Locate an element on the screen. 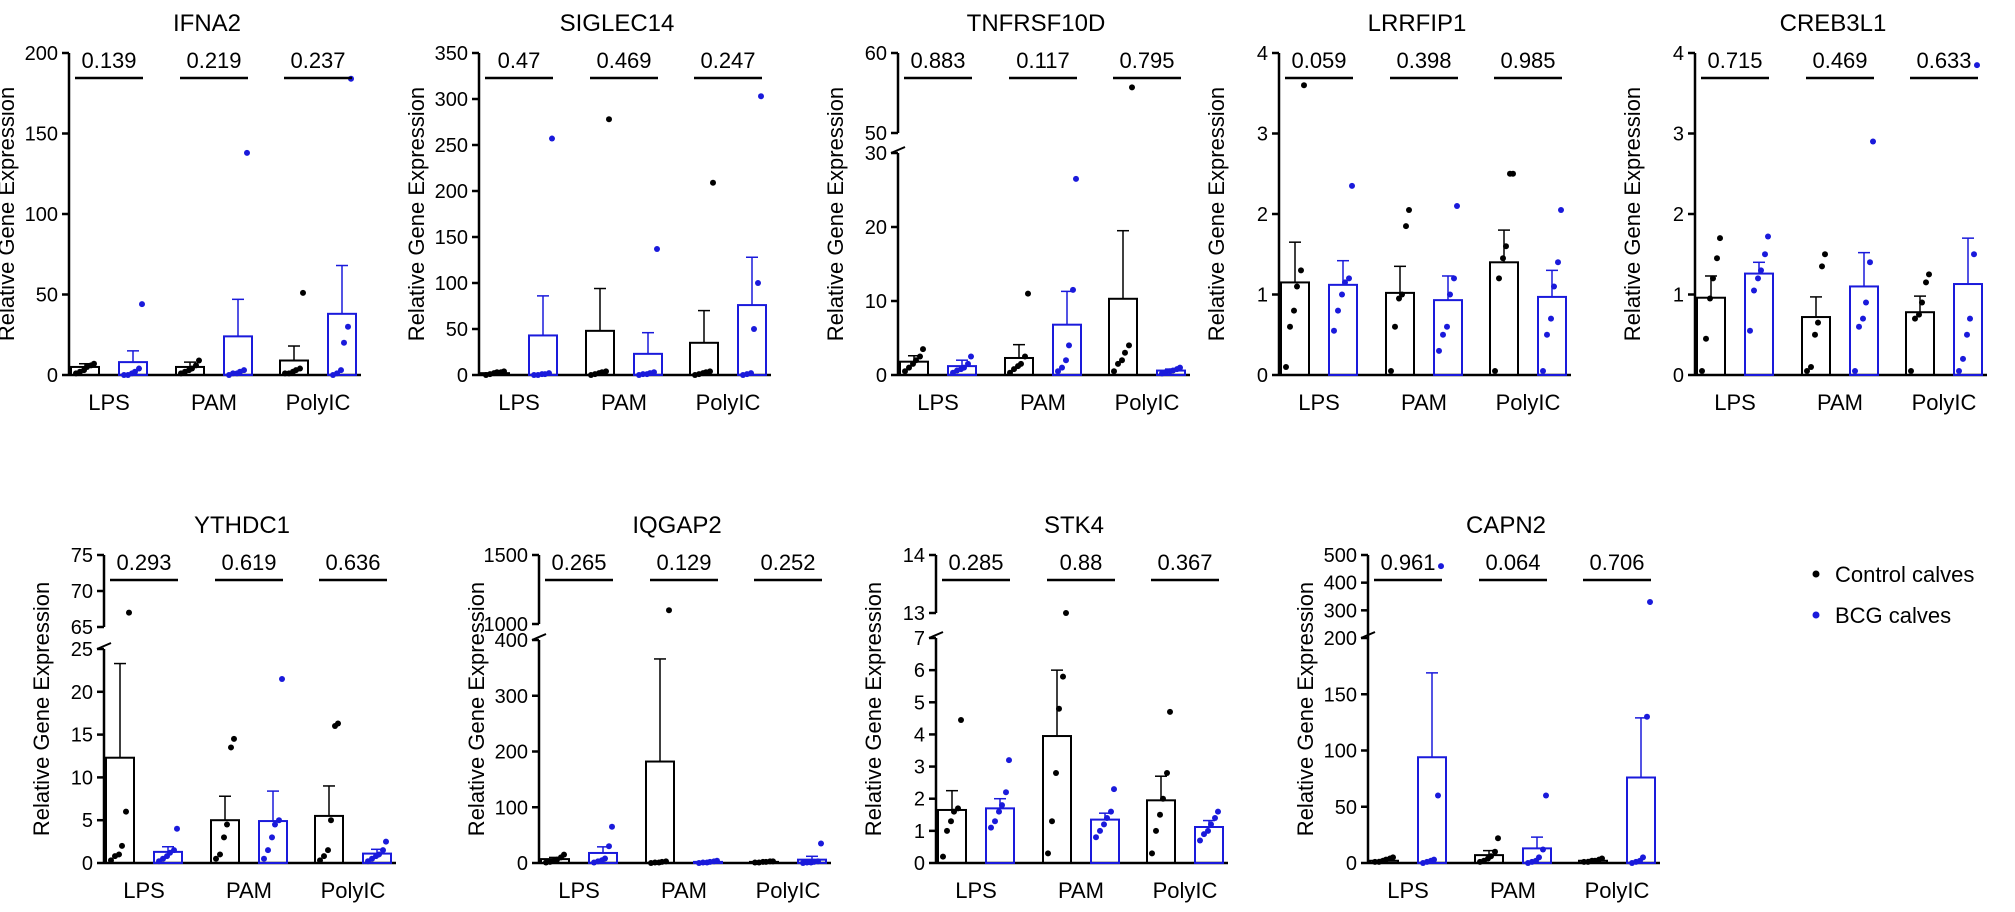 The image size is (2015, 912). p-value-label: 0.293 is located at coordinates (143, 562).